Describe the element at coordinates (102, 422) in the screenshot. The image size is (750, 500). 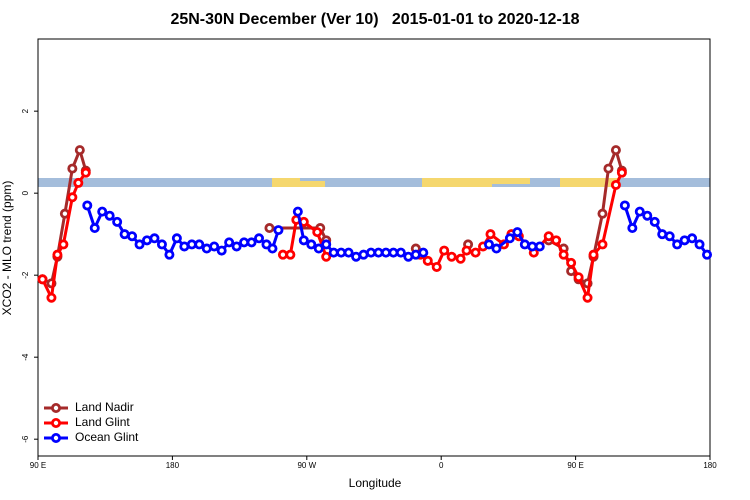
I see `legend-label: Land Glint` at that location.